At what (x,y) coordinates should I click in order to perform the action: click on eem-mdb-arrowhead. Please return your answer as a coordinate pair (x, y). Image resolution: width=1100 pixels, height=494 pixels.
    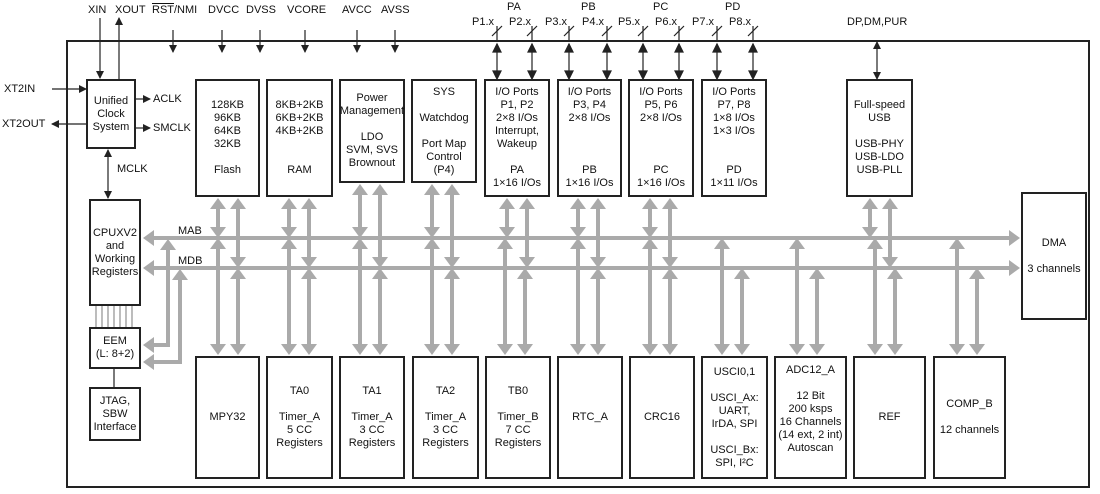
    Looking at the image, I should click on (180, 274).